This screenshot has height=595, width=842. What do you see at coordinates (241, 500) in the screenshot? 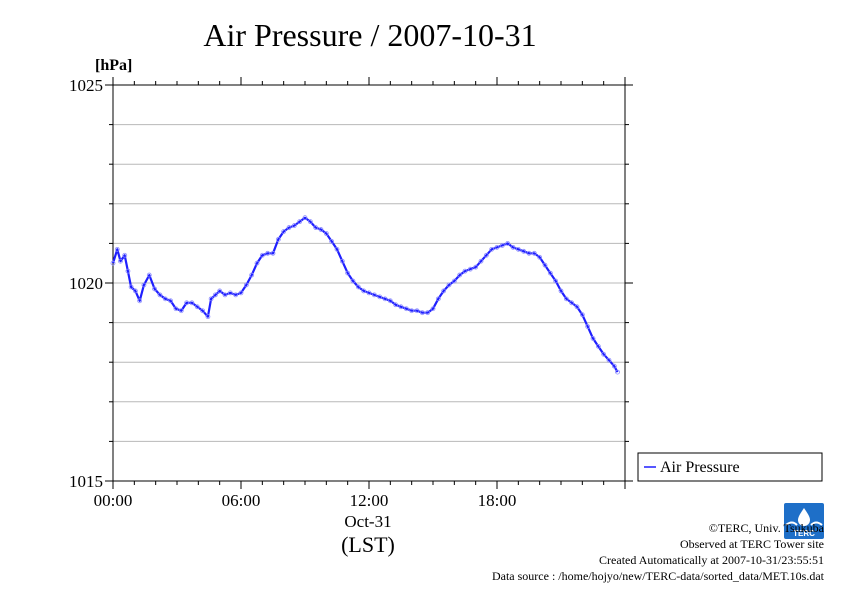
I see `x-tick-label: 06:00` at bounding box center [241, 500].